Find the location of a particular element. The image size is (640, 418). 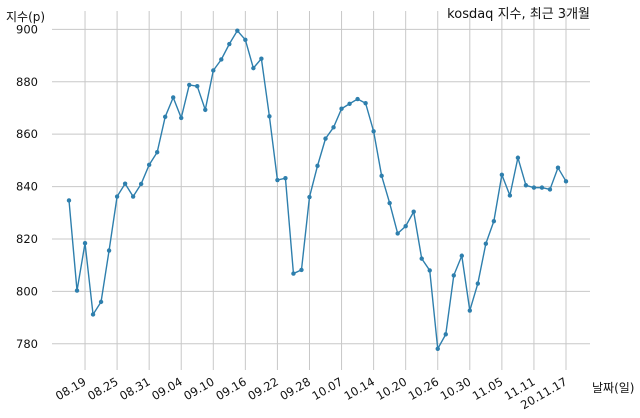

x-tick-label: 08.19 is located at coordinates (71, 388).